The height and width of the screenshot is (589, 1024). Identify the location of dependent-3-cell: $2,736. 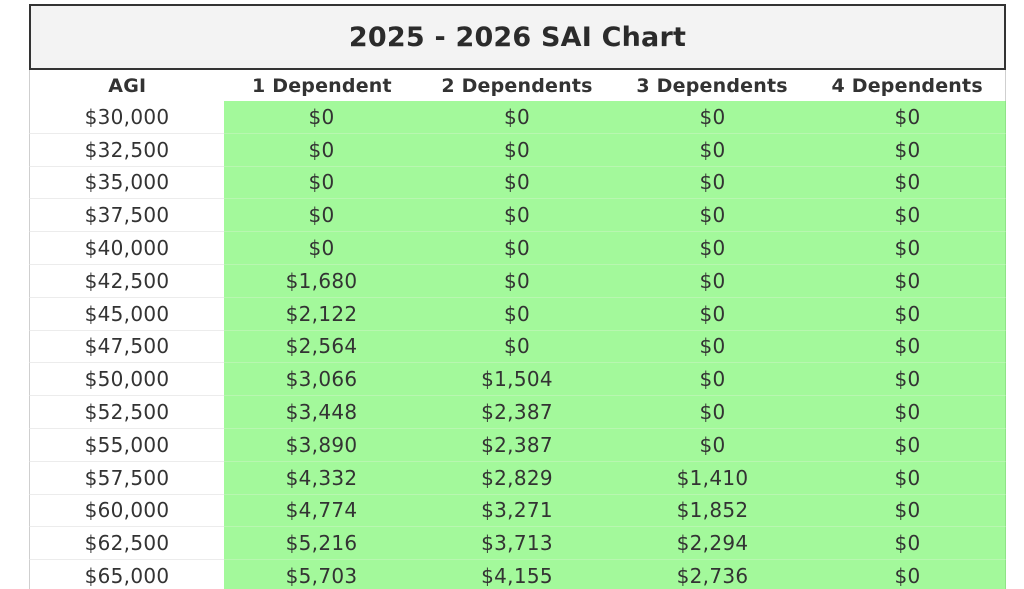
(712, 574).